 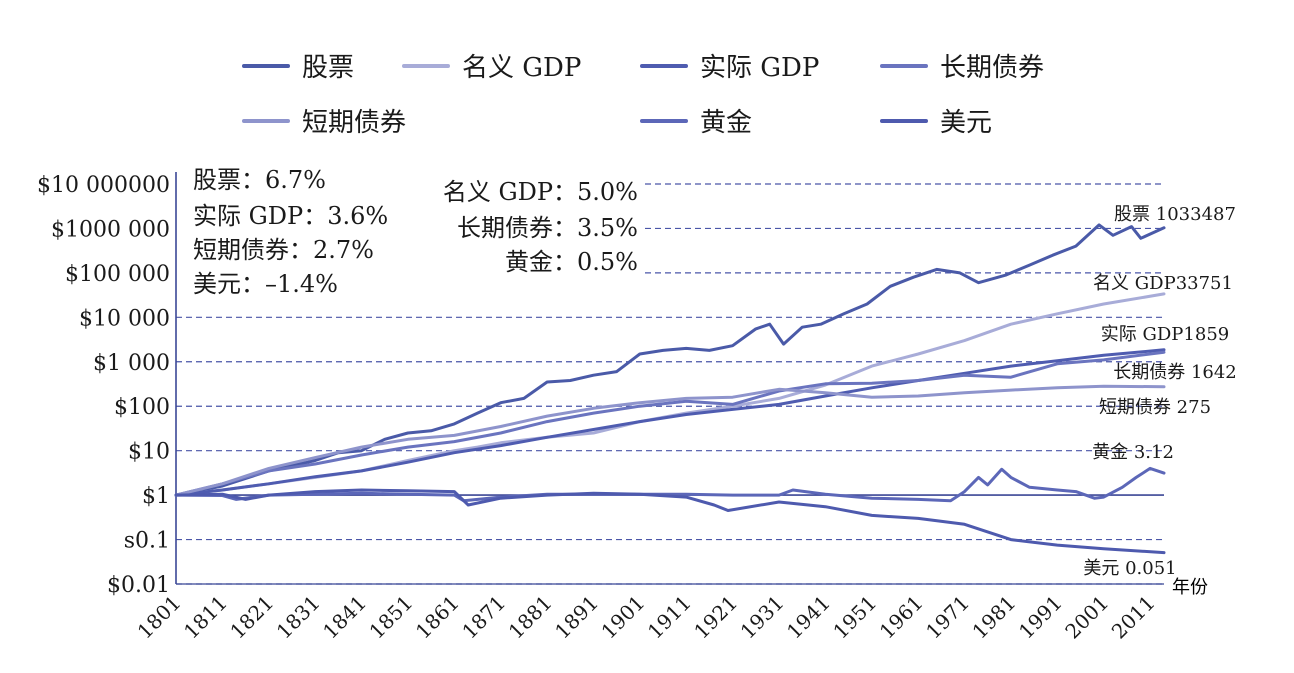 I want to click on x-tick-label: 1941, so click(x=808, y=617).